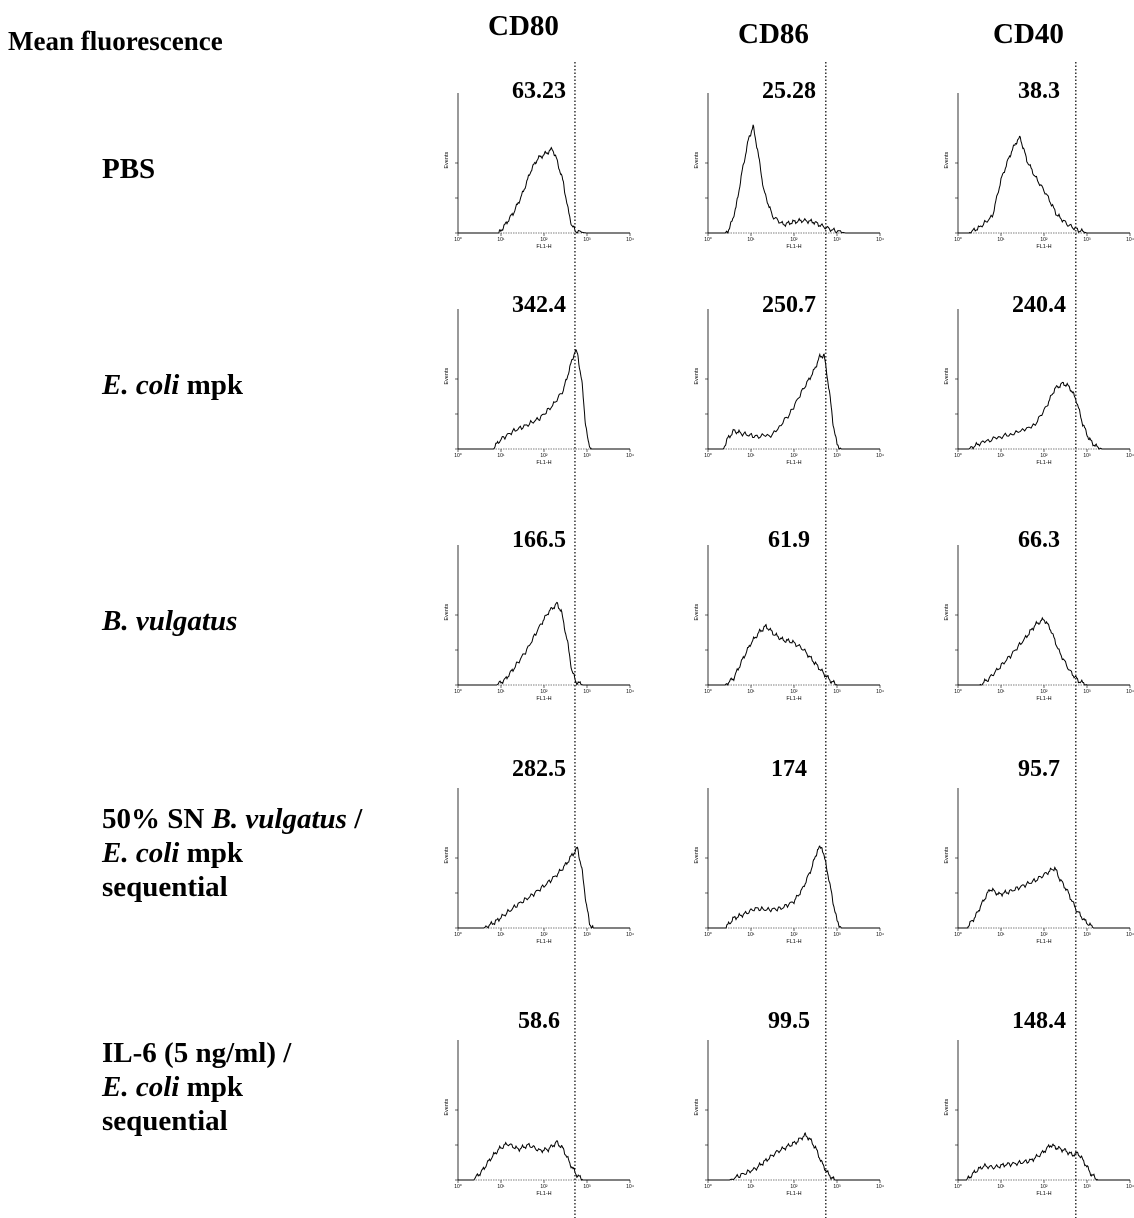 This screenshot has width=1134, height=1218. Describe the element at coordinates (789, 91) in the screenshot. I see `mean-fluorescence-value: 25.28` at that location.